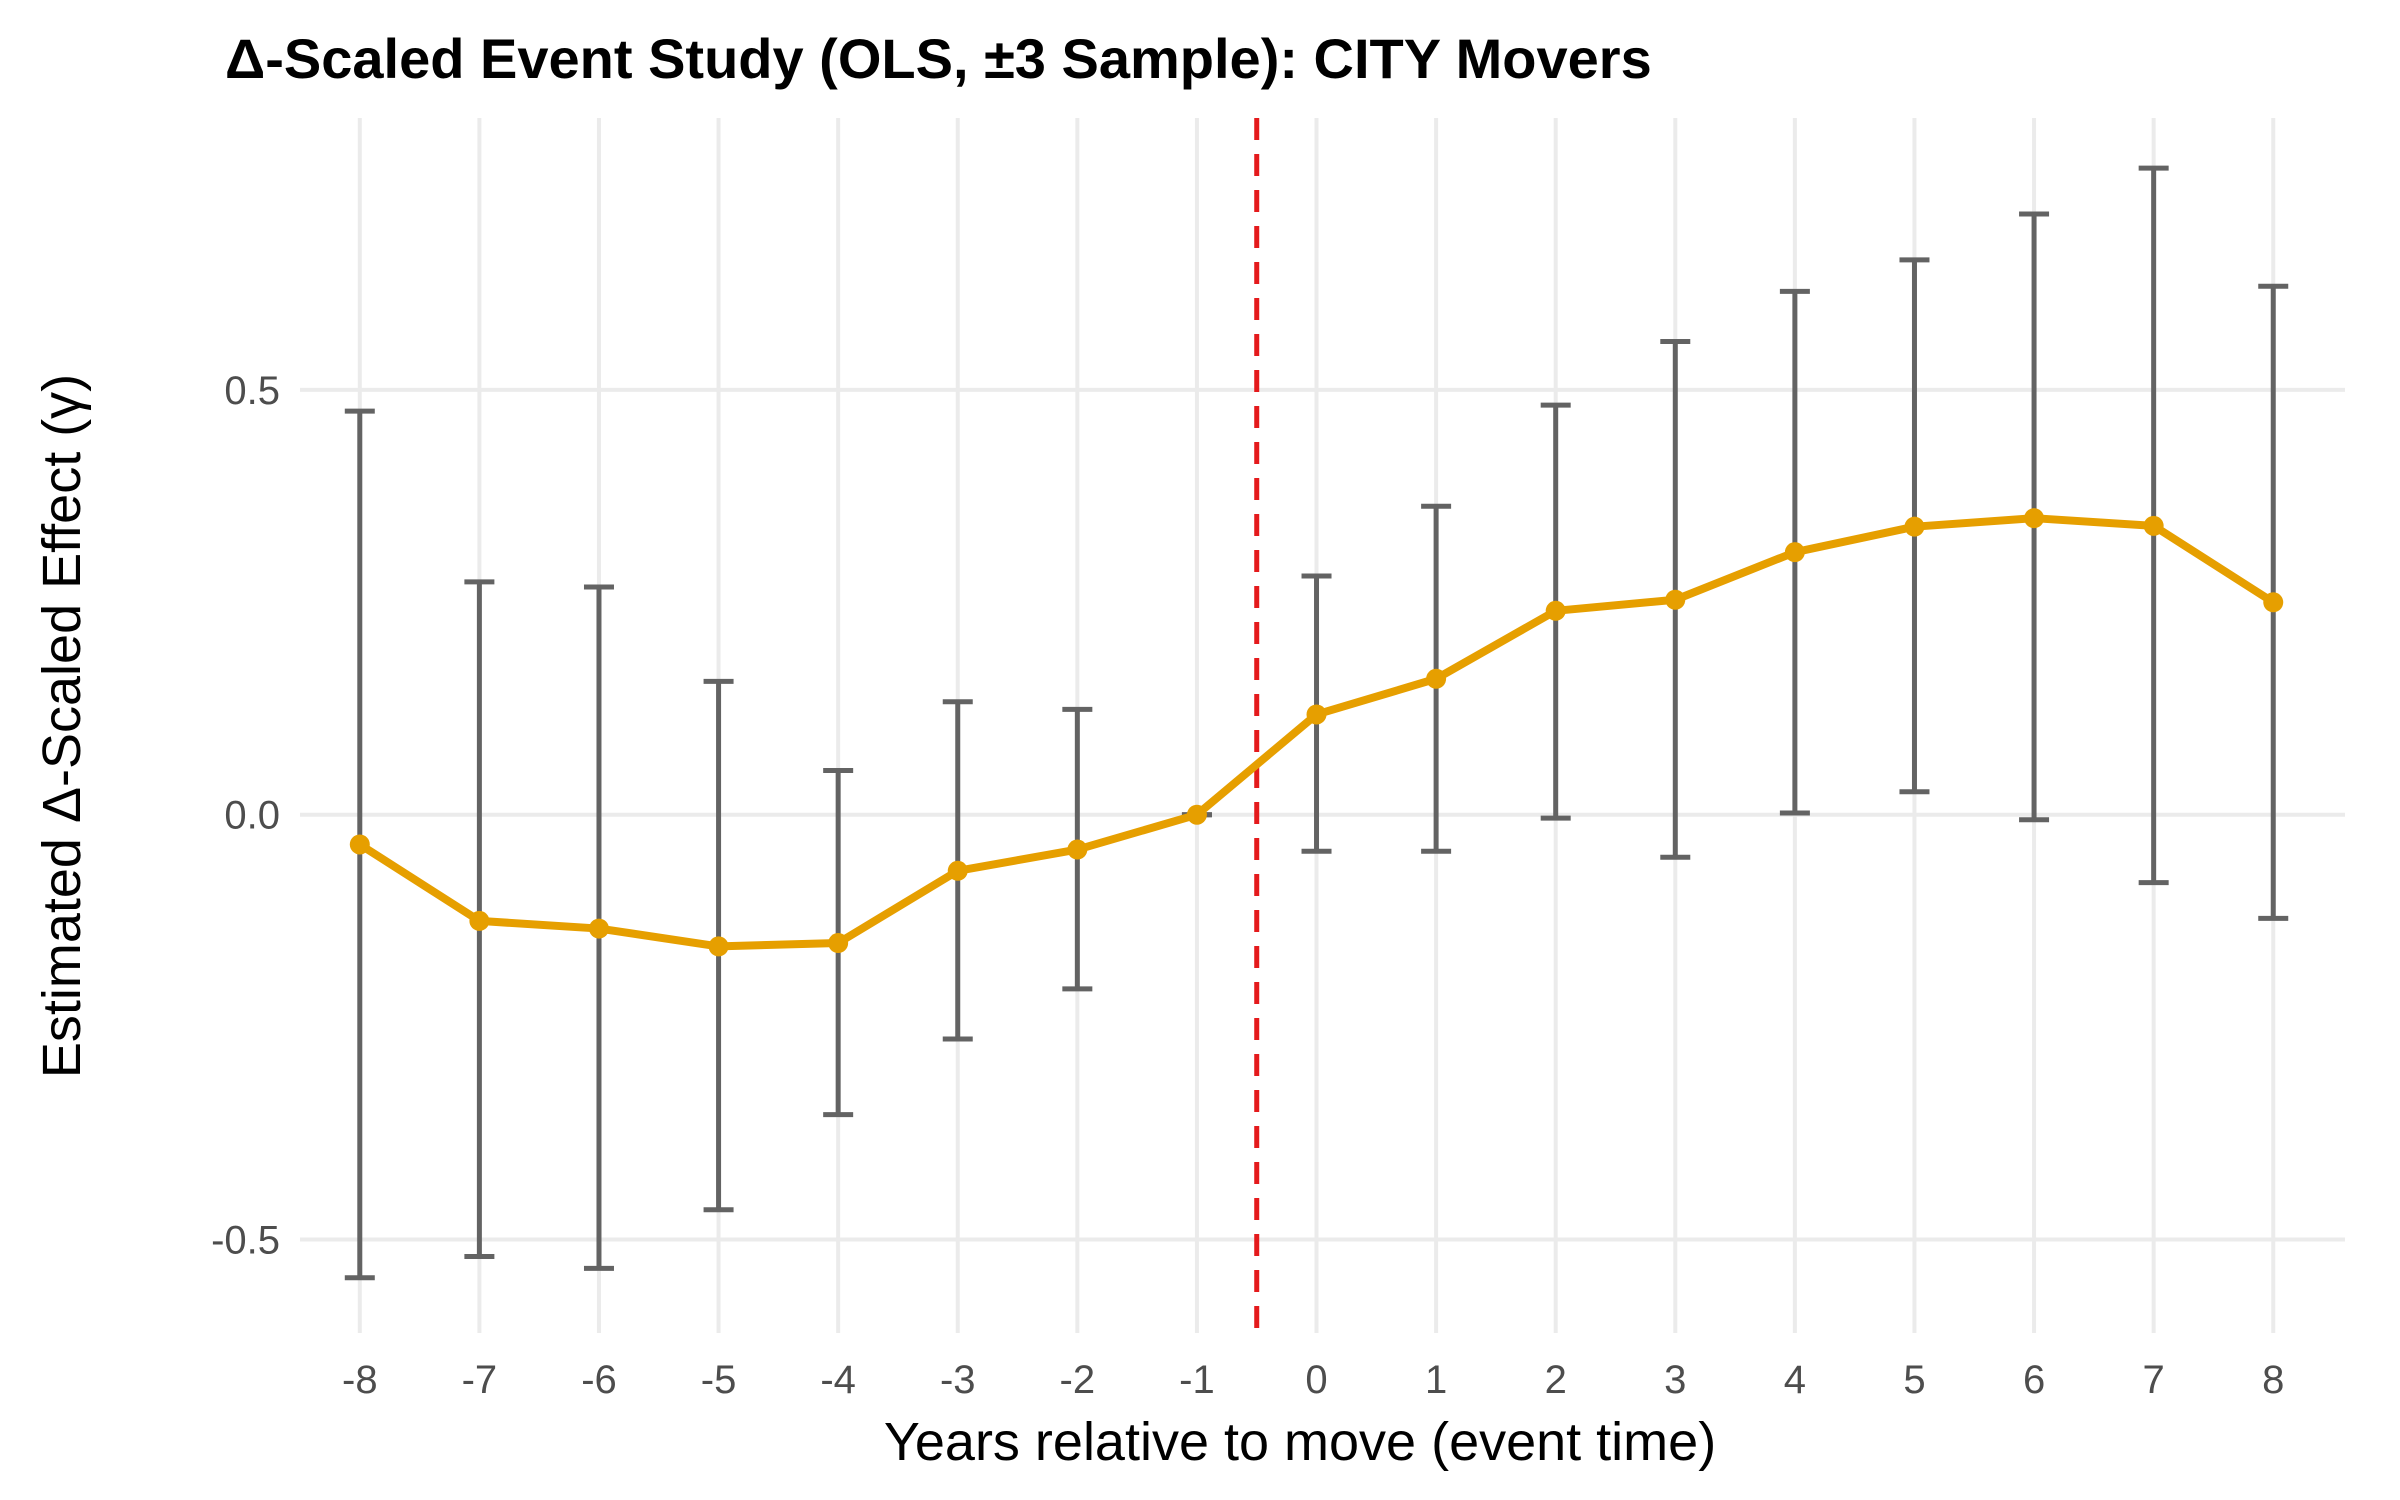 The width and height of the screenshot is (2400, 1500). What do you see at coordinates (1300, 1442) in the screenshot?
I see `x-axis-title: Years relative to move (event time)` at bounding box center [1300, 1442].